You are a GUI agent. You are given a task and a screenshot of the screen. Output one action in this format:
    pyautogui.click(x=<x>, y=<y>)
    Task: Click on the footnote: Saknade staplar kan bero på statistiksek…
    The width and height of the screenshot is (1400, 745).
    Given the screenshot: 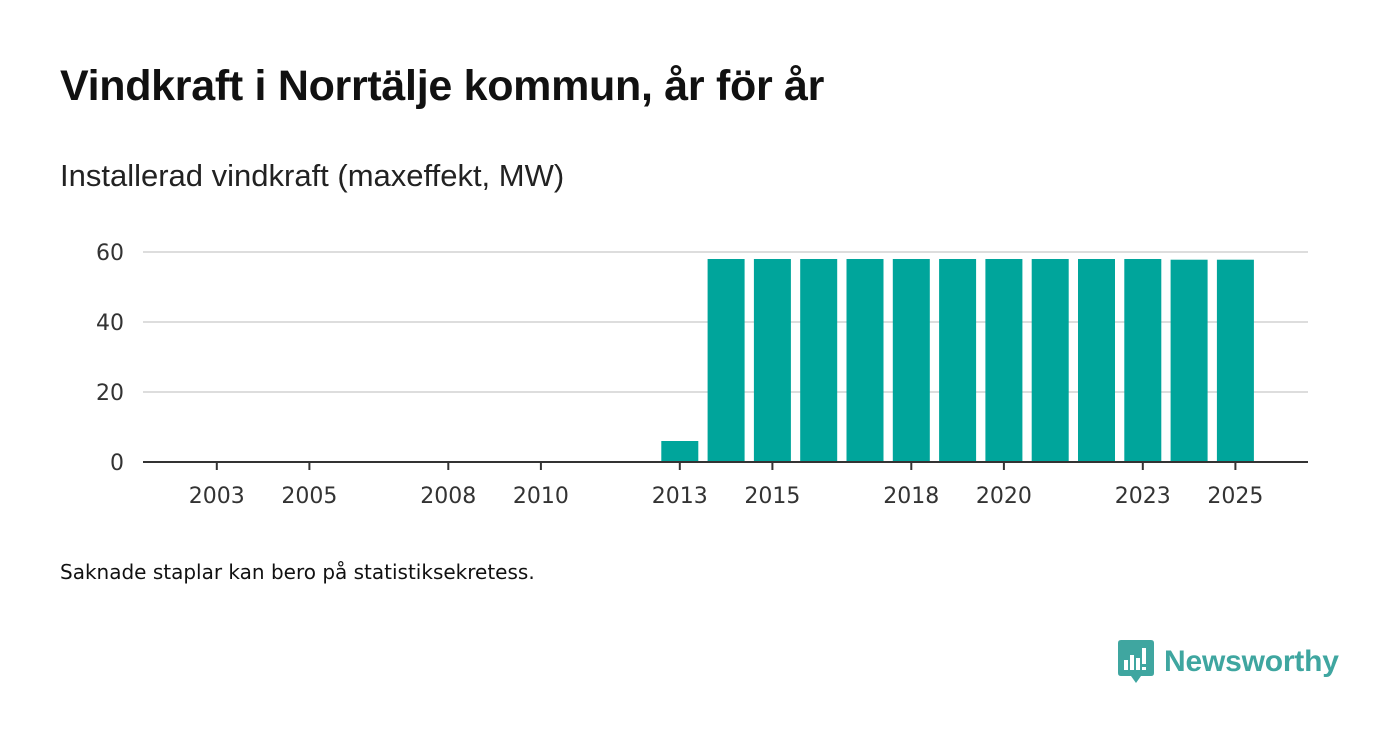 What is the action you would take?
    pyautogui.click(x=297, y=572)
    